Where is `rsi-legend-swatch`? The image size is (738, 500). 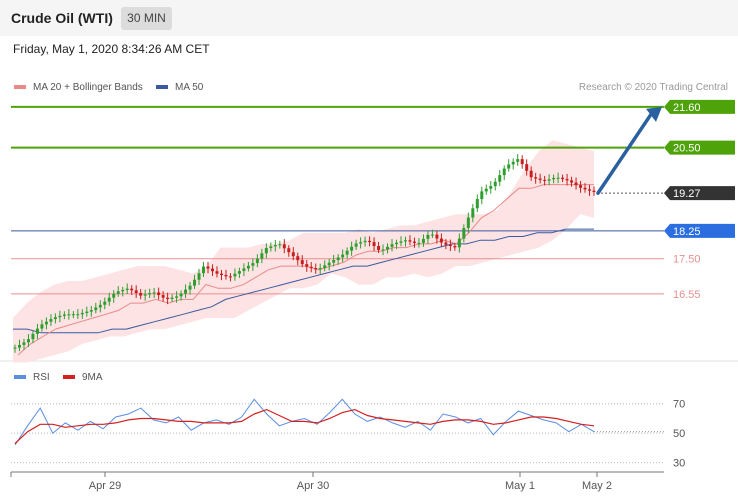
rsi-legend-swatch is located at coordinates (20, 377).